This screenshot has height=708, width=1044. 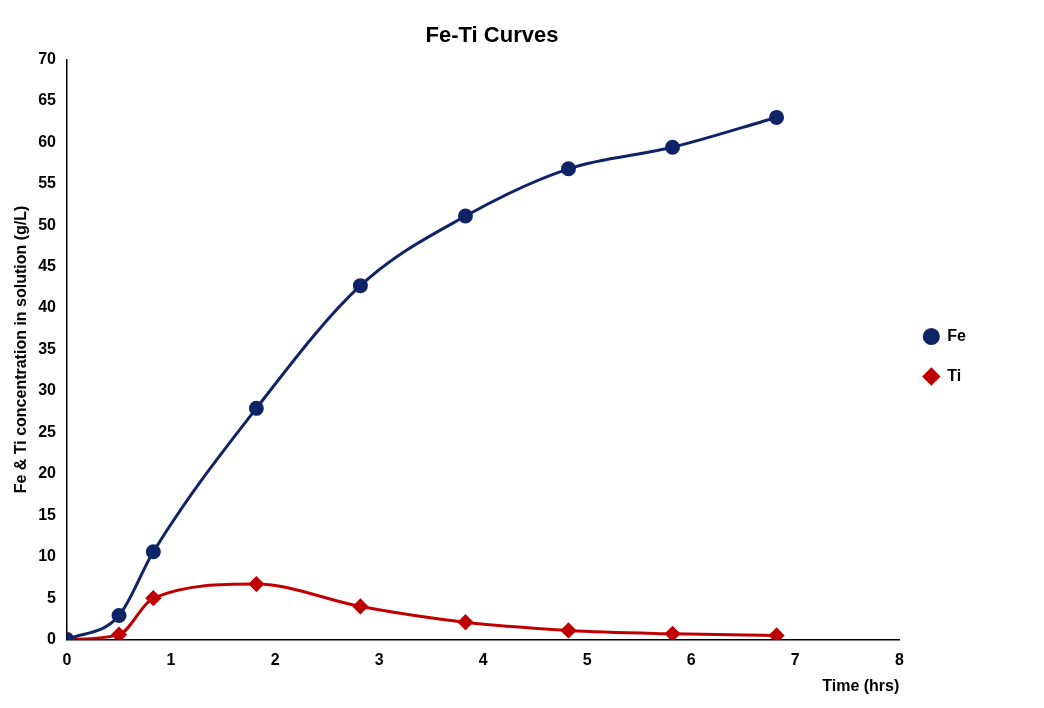 I want to click on x-tick-label: 7, so click(x=795, y=659).